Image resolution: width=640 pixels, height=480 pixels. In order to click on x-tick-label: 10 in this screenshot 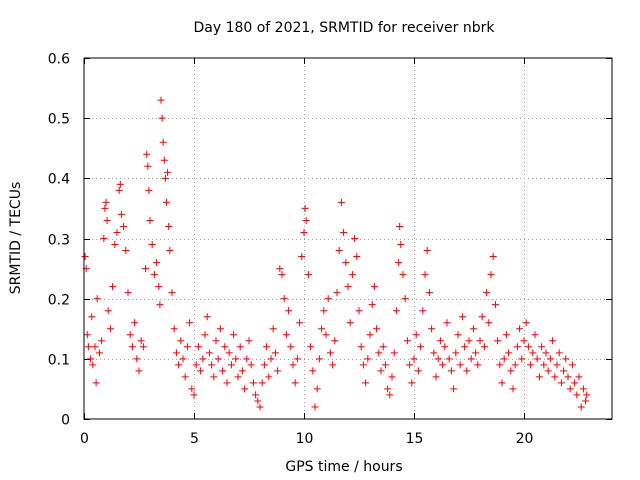, I will do `click(305, 439)`.